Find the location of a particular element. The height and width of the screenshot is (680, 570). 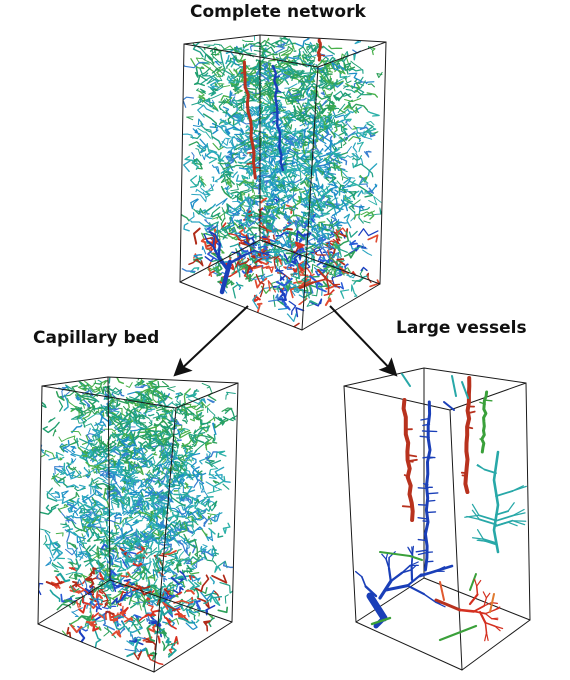

artery-trunk is located at coordinates (319, 50).